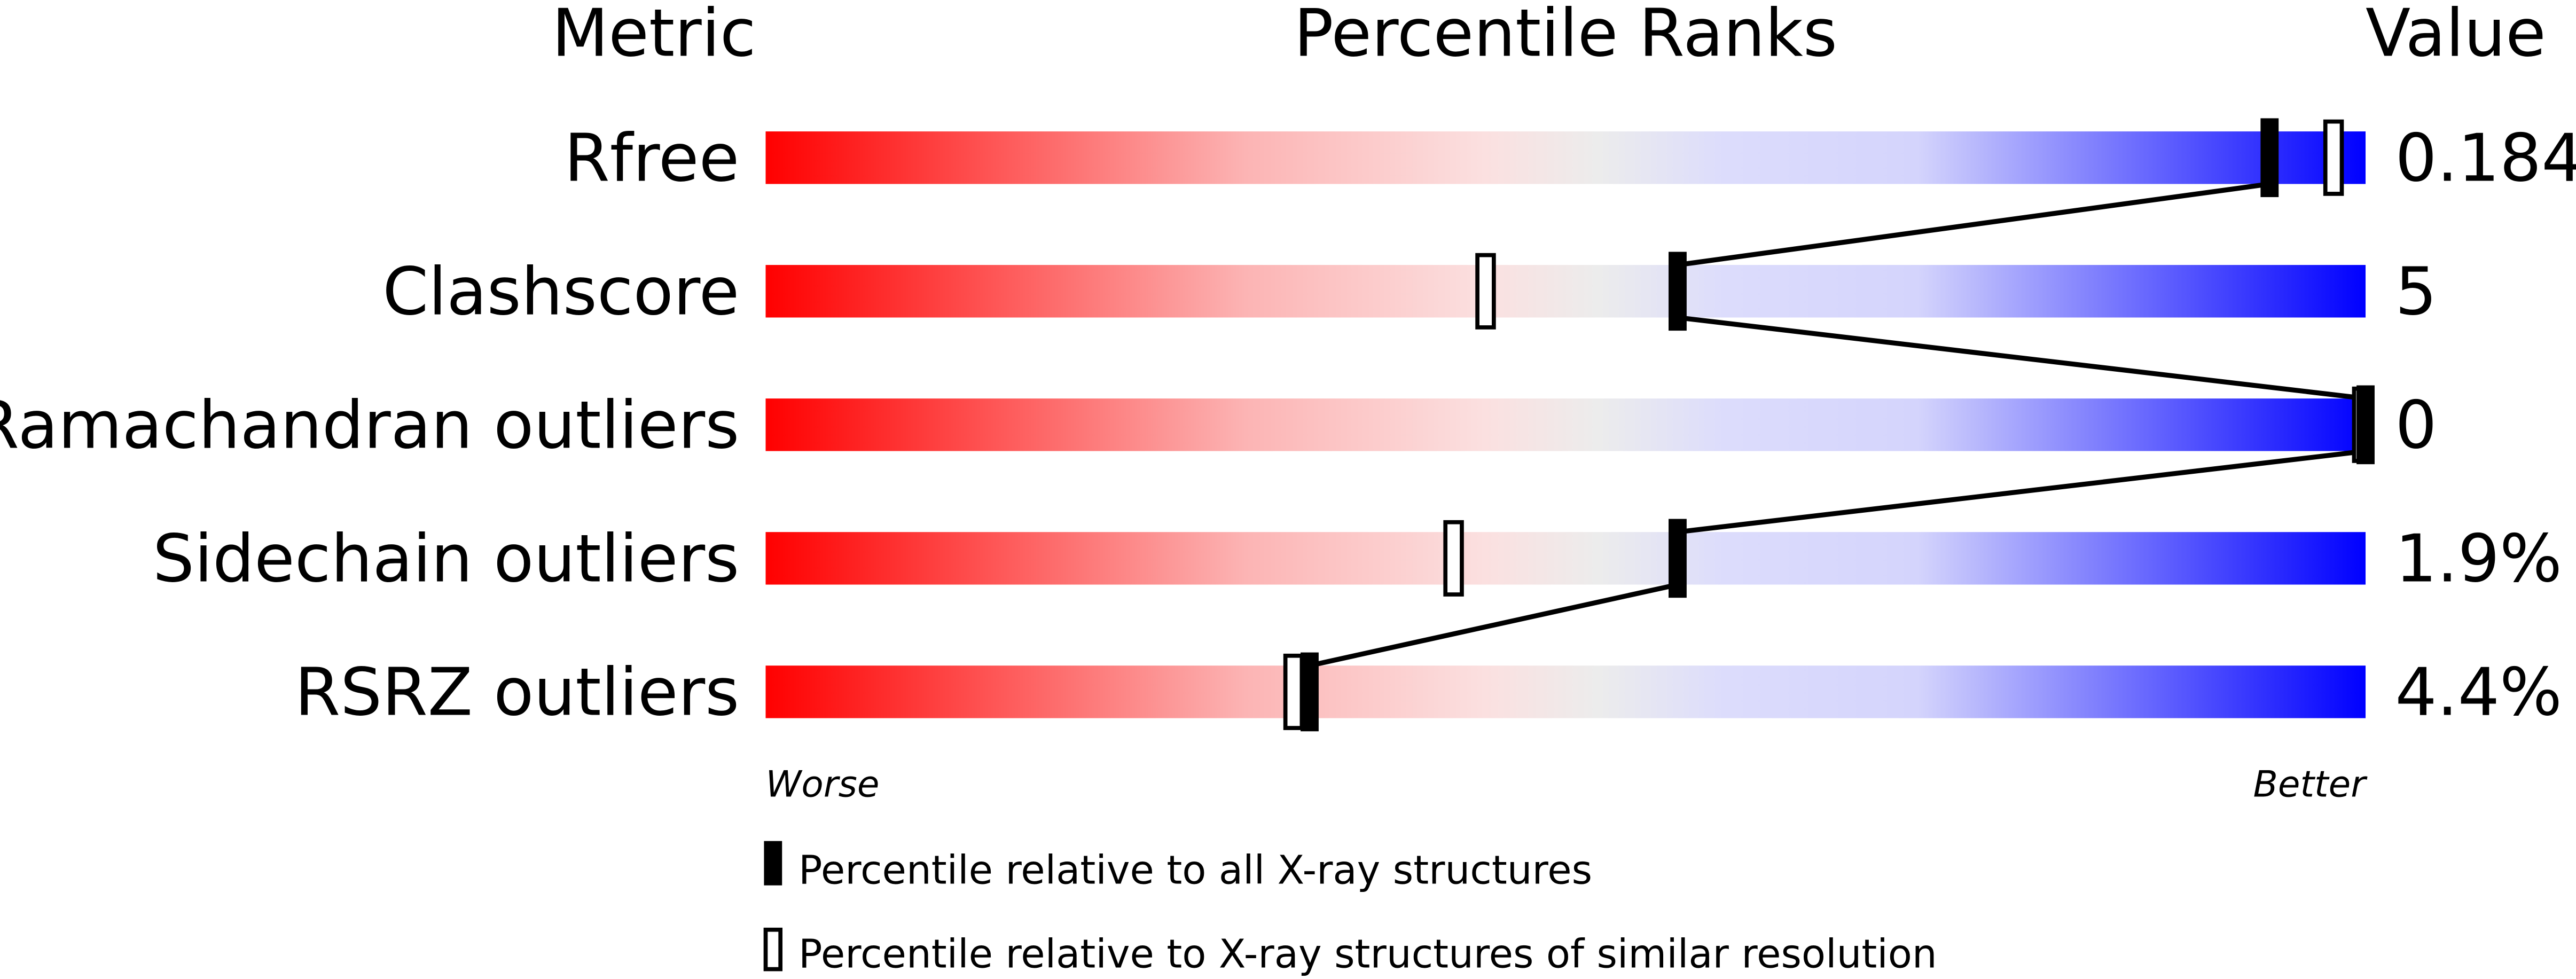 The height and width of the screenshot is (979, 2576). Describe the element at coordinates (773, 863) in the screenshot. I see `legend-filled-marker-icon` at that location.